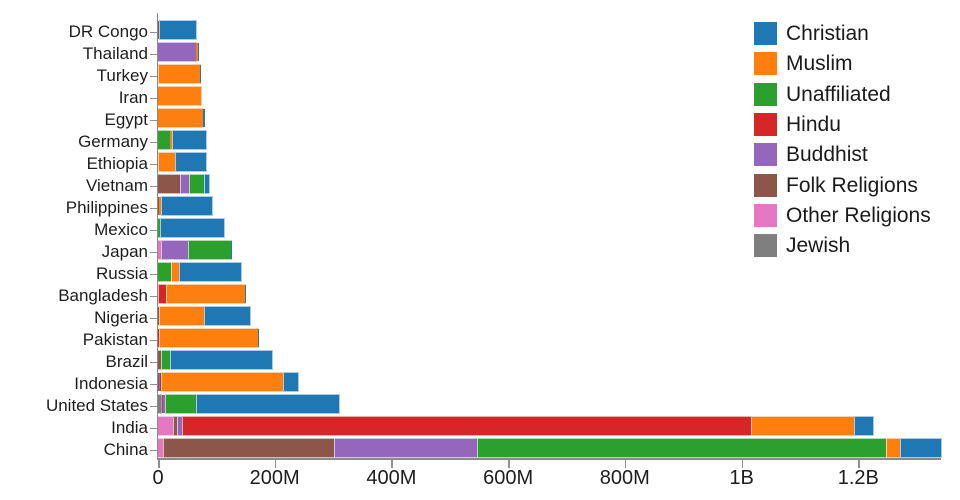 The image size is (960, 500). What do you see at coordinates (549, 315) in the screenshot?
I see `bar-nigeria` at bounding box center [549, 315].